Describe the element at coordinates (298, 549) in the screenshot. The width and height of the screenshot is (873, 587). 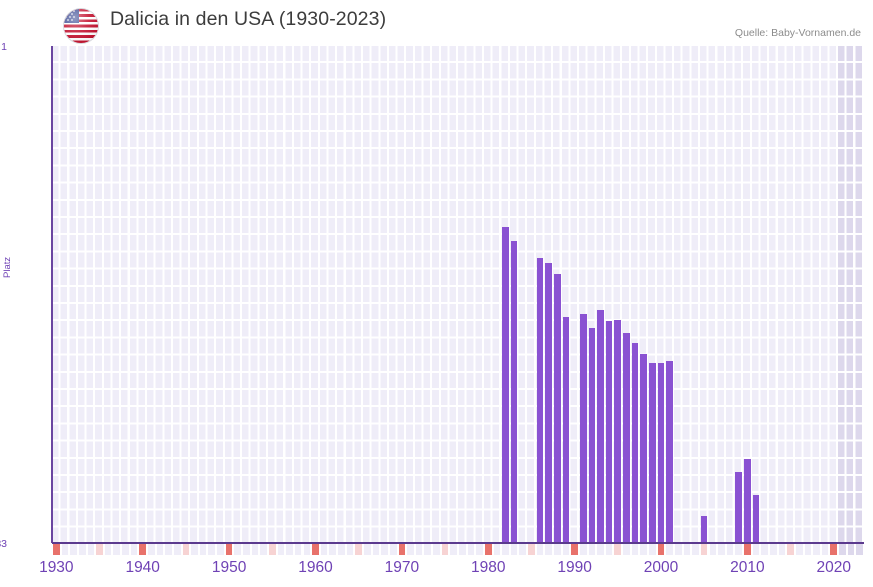
I see `axis-marker-1958` at that location.